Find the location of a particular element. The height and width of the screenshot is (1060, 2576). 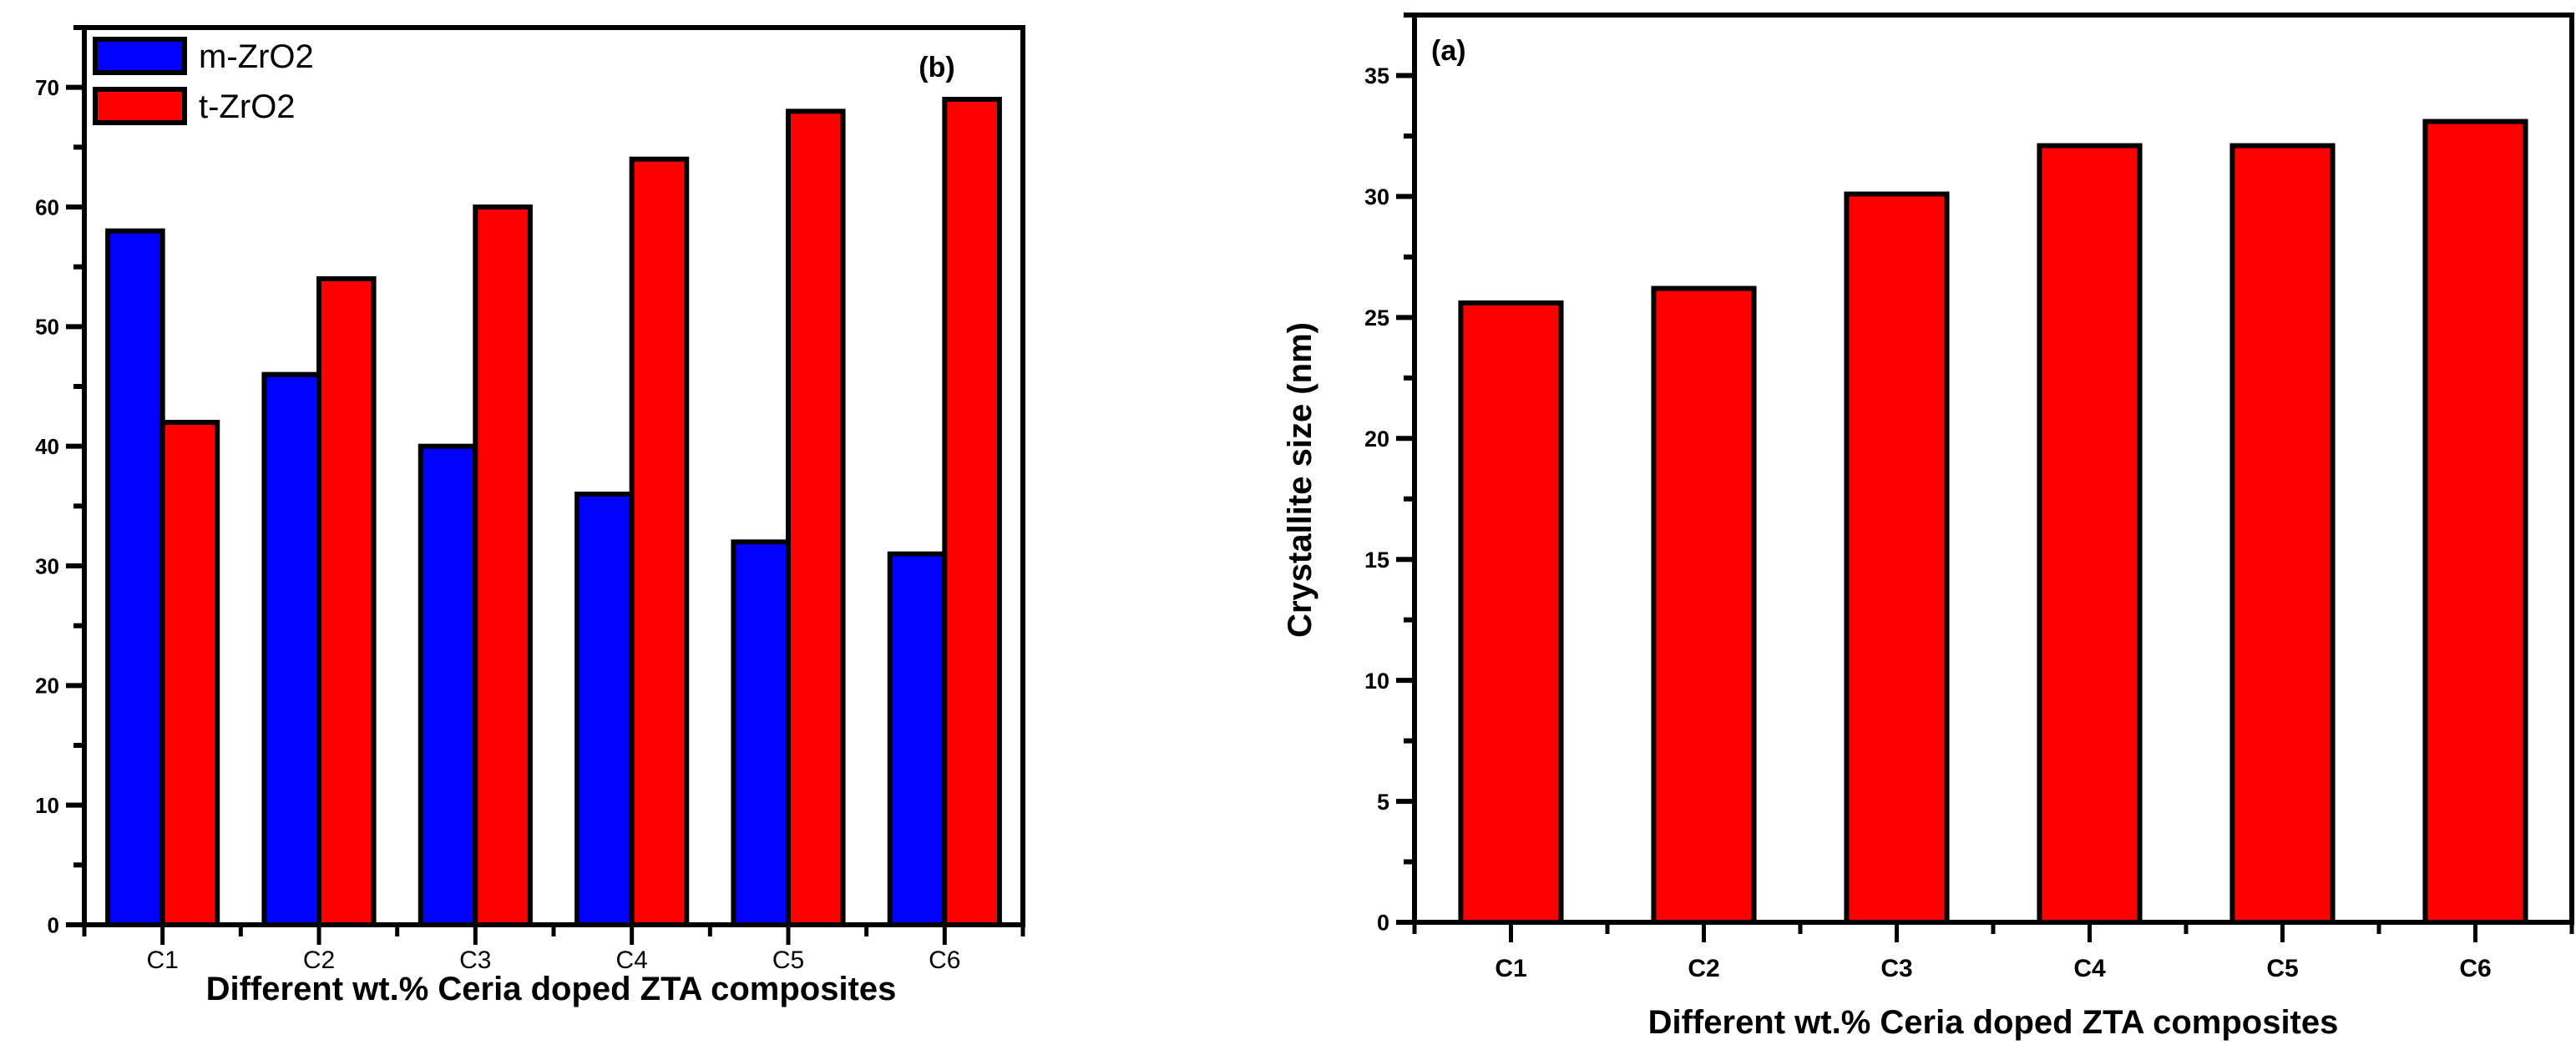

y-tick-label: 25 is located at coordinates (1376, 318).